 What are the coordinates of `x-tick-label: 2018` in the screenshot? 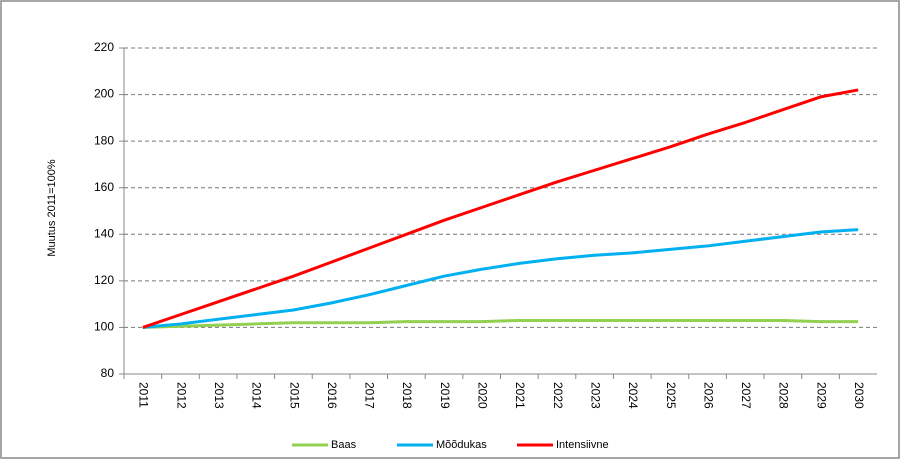 It's located at (407, 395).